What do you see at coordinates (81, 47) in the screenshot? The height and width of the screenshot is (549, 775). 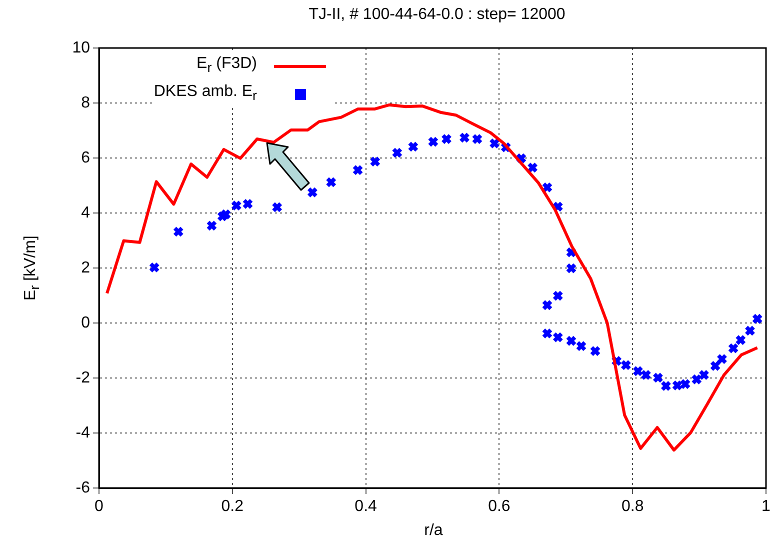 I see `y-tick-label: 10` at bounding box center [81, 47].